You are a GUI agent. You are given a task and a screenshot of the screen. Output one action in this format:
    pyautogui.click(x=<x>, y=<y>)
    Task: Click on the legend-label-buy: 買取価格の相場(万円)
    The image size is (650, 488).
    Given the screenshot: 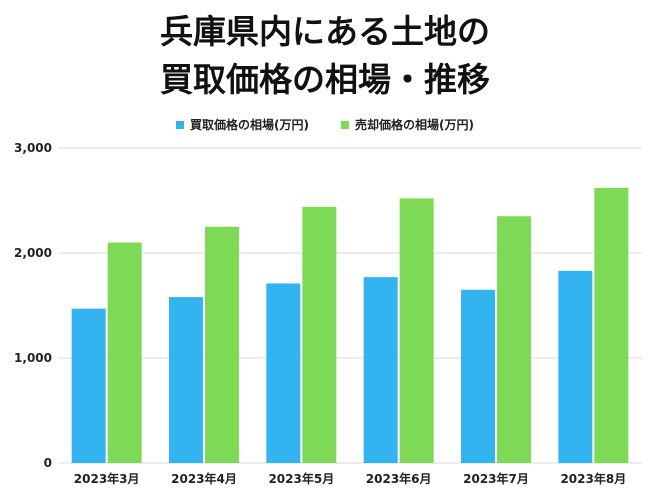 What is the action you would take?
    pyautogui.click(x=249, y=125)
    